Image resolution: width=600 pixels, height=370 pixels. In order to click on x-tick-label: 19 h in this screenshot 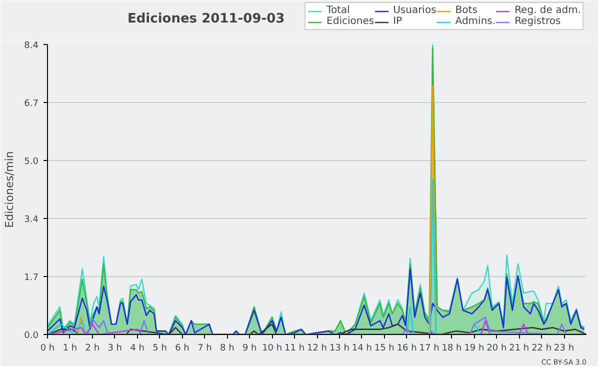, I will do `click(474, 349)`.